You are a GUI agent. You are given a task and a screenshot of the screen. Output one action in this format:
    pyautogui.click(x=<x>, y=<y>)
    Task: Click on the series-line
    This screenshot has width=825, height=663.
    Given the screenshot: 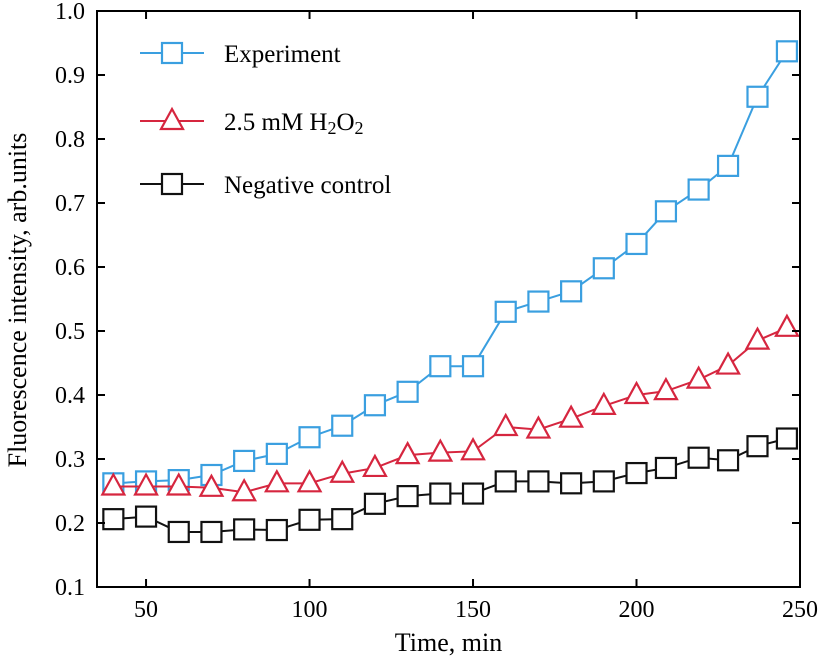 What is the action you would take?
    pyautogui.click(x=450, y=485)
    